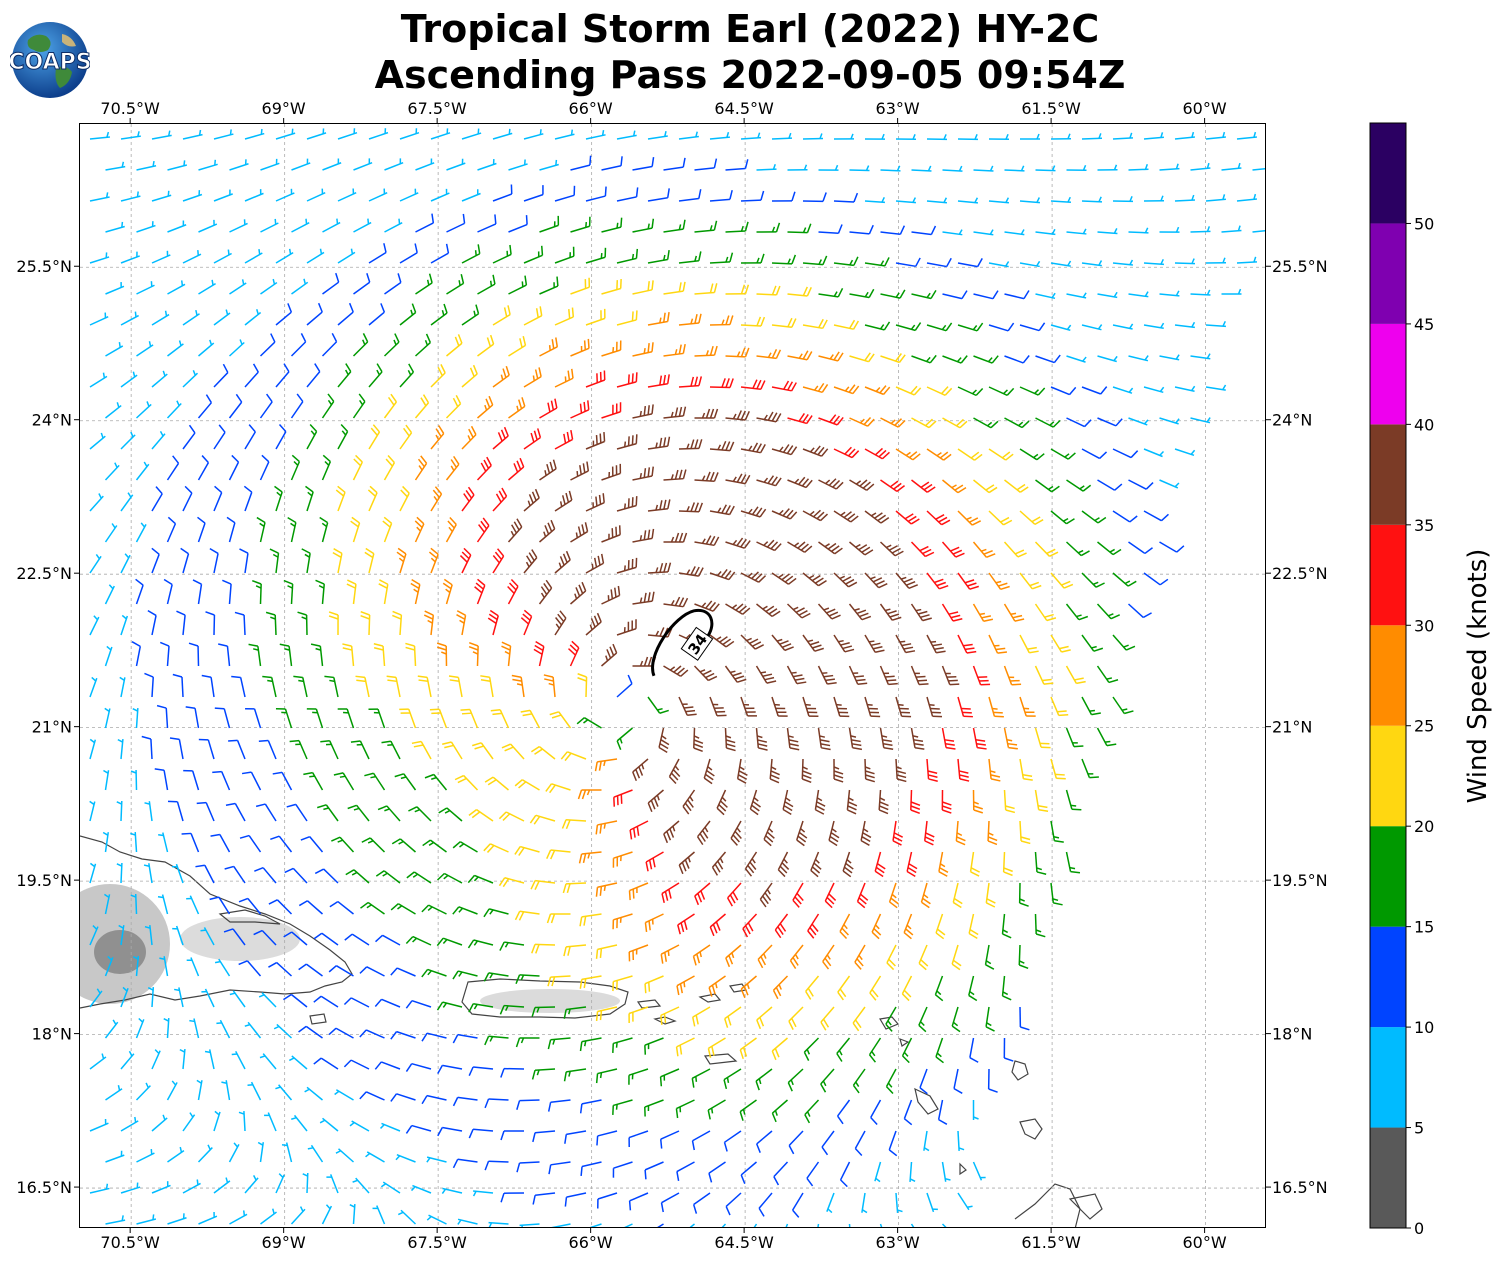 This screenshot has height=1264, width=1506. Describe the element at coordinates (591, 1242) in the screenshot. I see `lon-label-bottom: 66°W` at that location.